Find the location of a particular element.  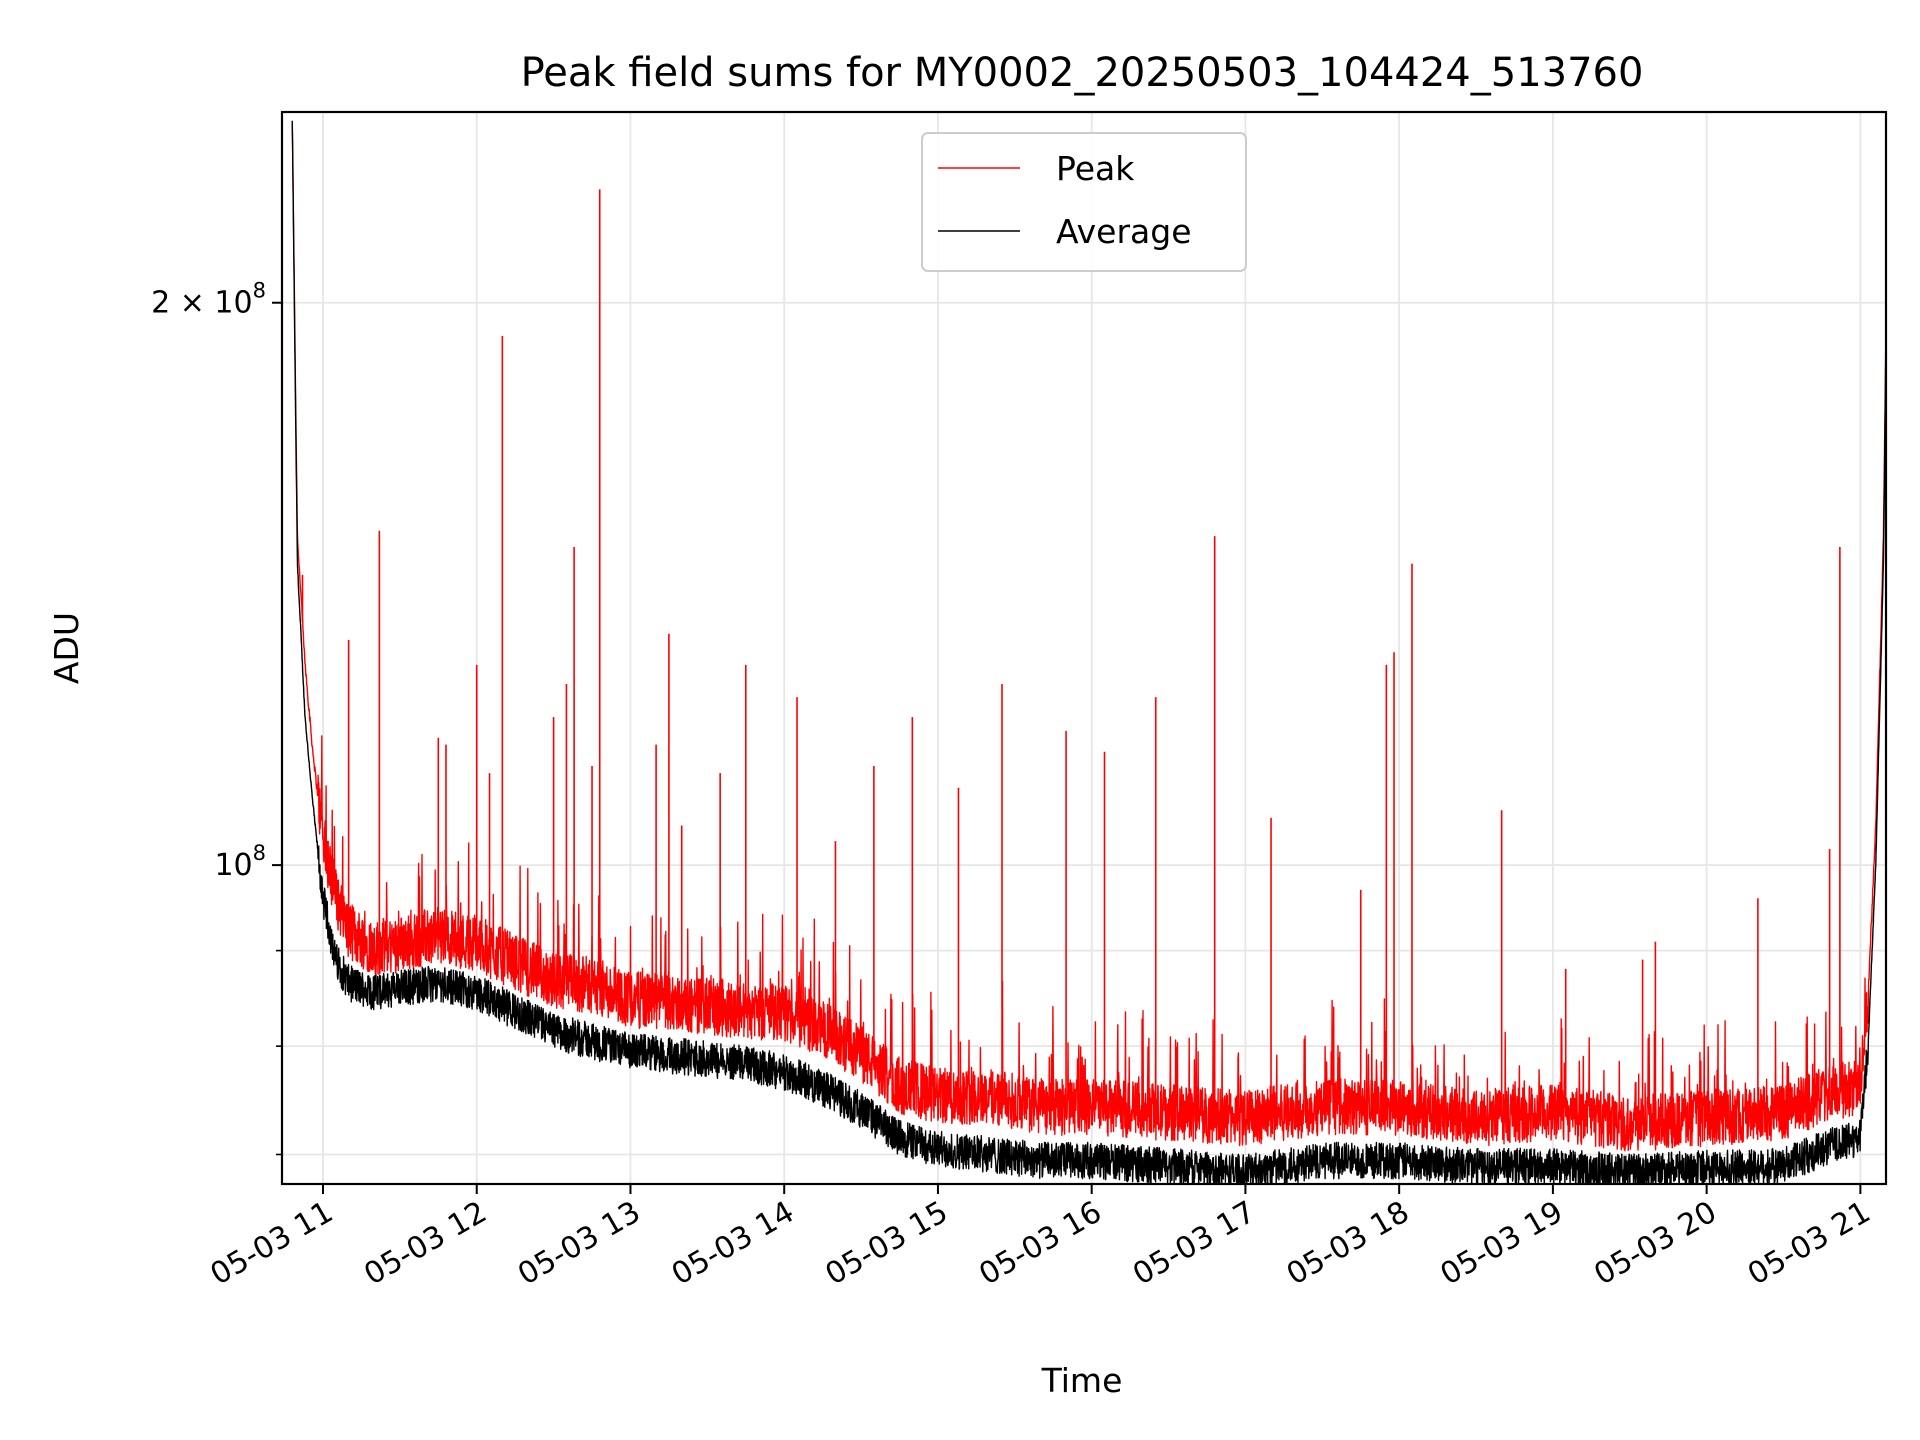

x-axis-label: Time is located at coordinates (1082, 1380).